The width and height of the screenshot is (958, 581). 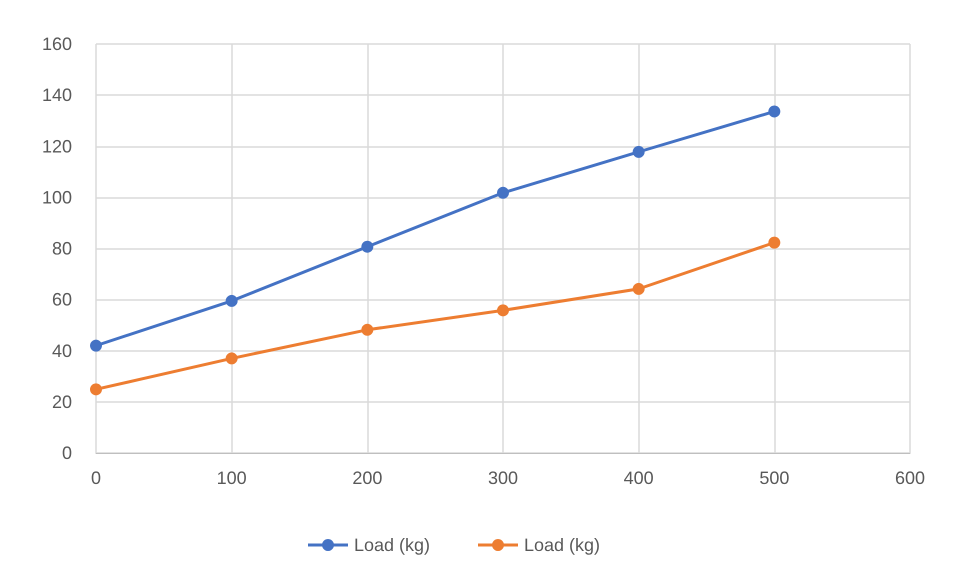 I want to click on y-tick-label: 40, so click(x=62, y=350).